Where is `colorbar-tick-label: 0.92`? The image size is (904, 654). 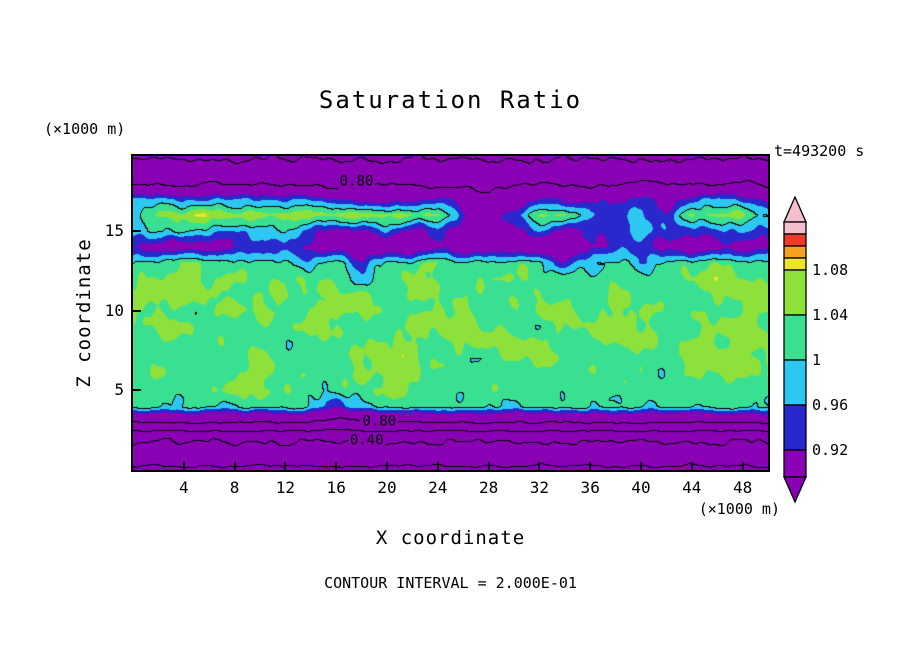
colorbar-tick-label: 0.92 is located at coordinates (830, 450).